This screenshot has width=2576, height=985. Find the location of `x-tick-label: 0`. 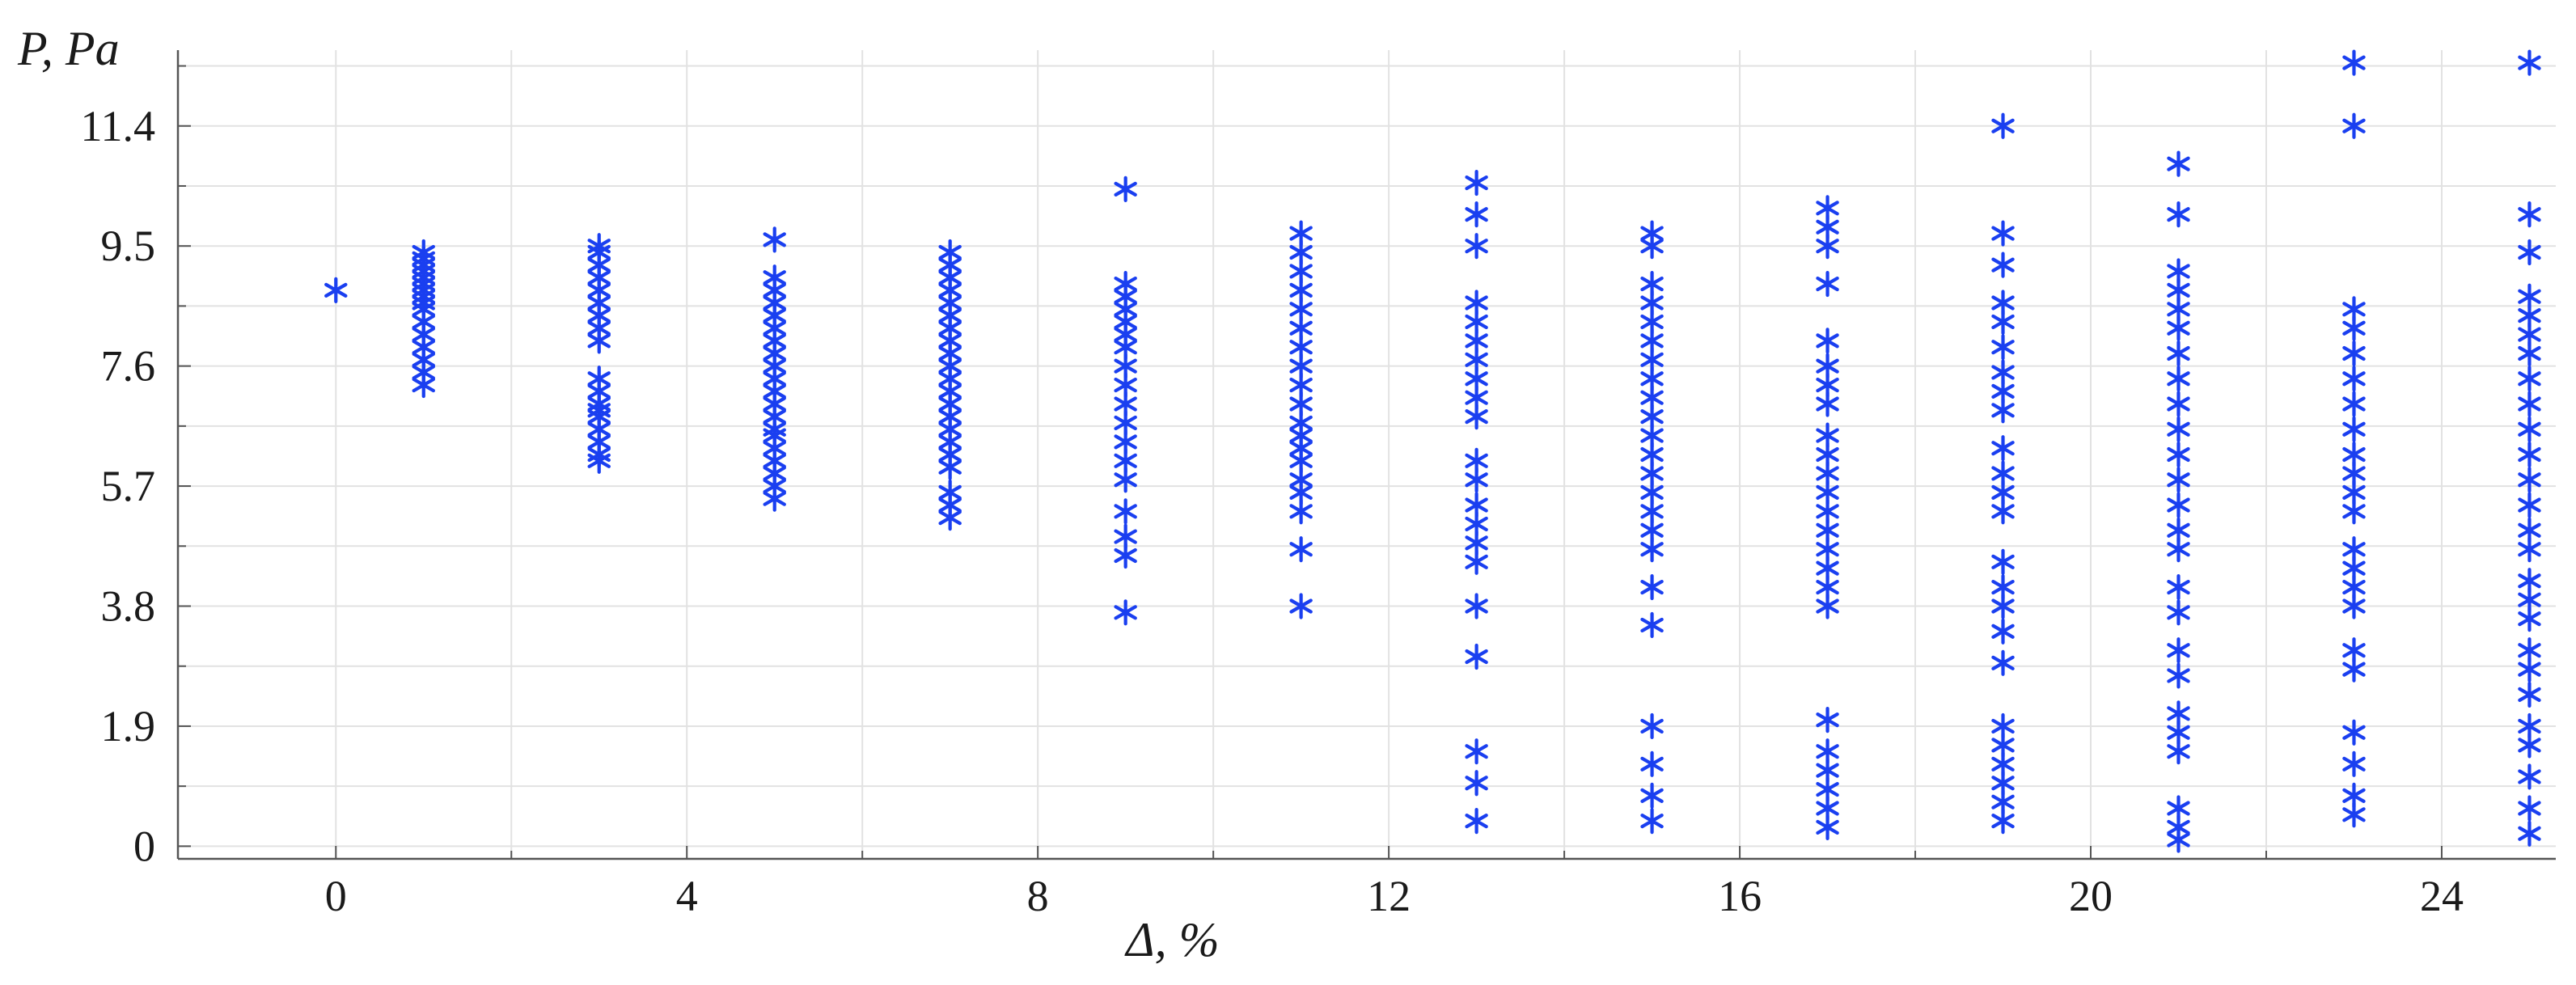

x-tick-label: 0 is located at coordinates (336, 896).